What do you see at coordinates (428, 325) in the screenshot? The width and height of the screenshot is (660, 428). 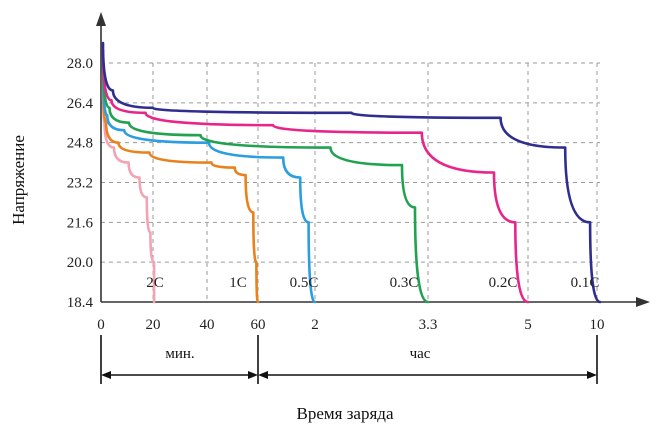 I see `x-tick-label: 3.3` at bounding box center [428, 325].